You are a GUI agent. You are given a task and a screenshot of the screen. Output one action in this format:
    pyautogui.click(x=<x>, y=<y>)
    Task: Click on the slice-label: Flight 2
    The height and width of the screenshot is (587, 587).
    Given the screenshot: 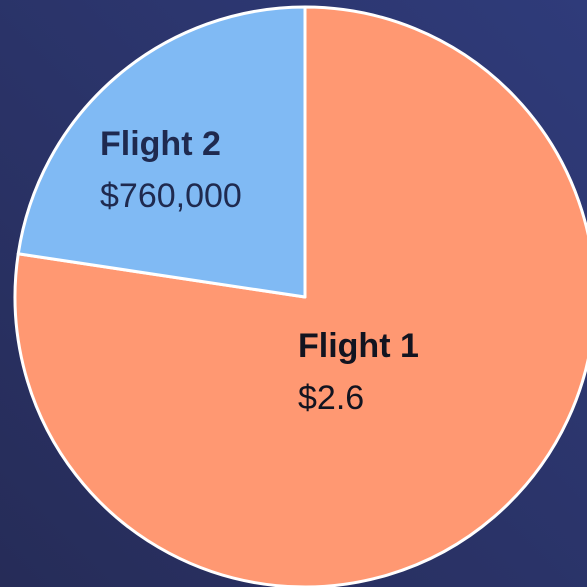 What is the action you would take?
    pyautogui.click(x=160, y=144)
    